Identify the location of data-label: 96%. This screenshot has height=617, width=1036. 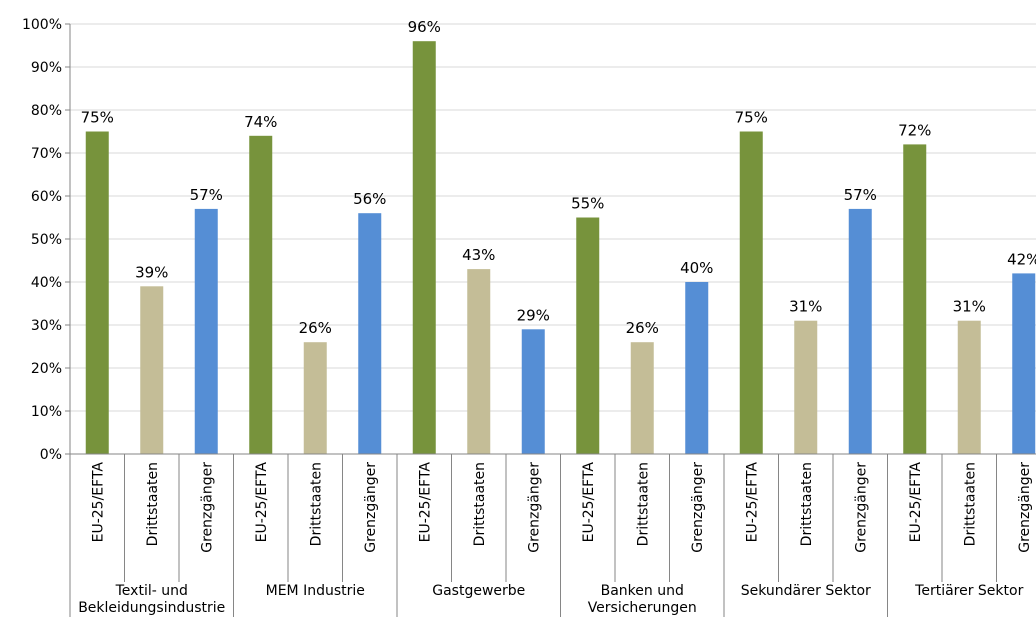
(424, 27).